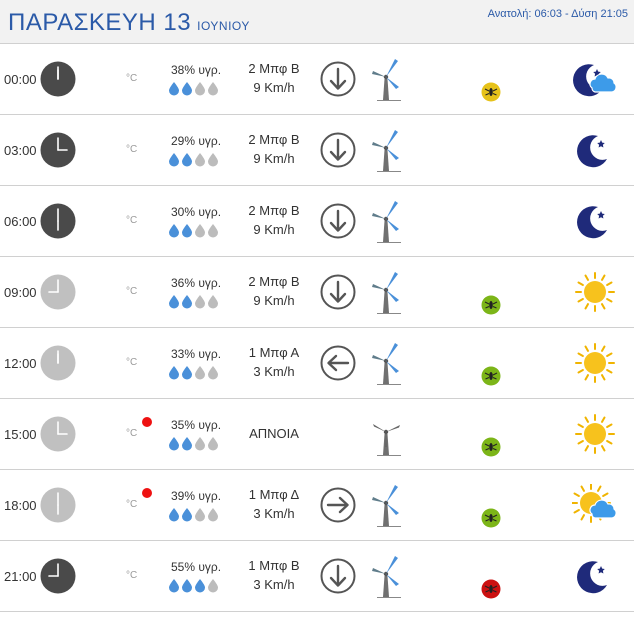 The height and width of the screenshot is (620, 634). What do you see at coordinates (317, 79) in the screenshot?
I see `forecast-row: 00:00 °C 38% υγρ. 2 Μπφ Β 9 Km/h` at bounding box center [317, 79].